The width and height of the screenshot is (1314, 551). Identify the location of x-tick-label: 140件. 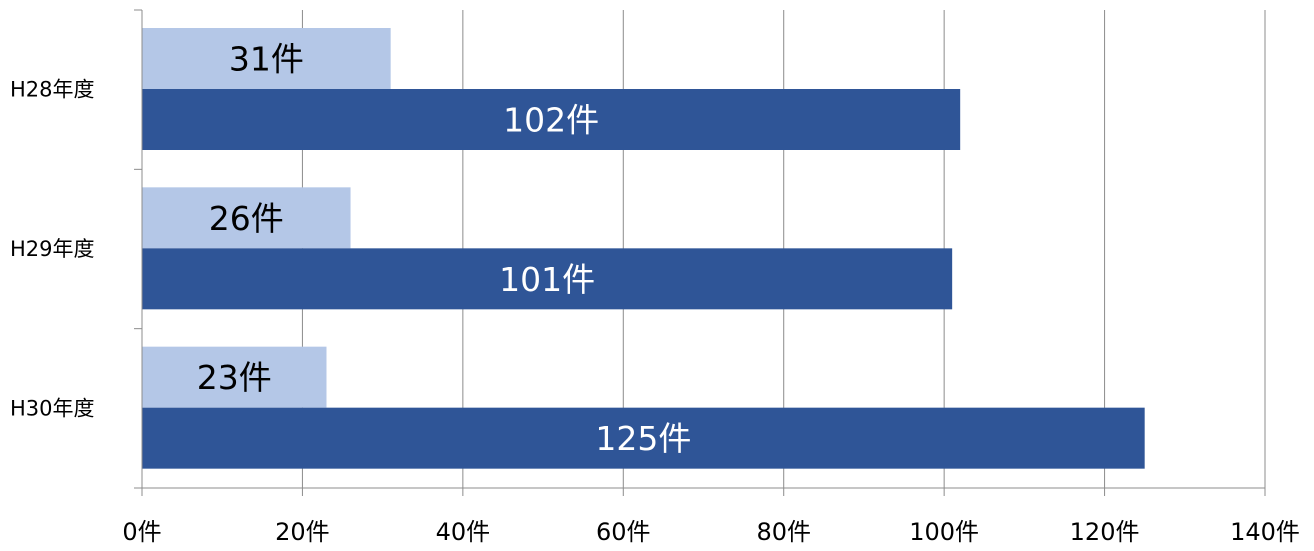
(1265, 532).